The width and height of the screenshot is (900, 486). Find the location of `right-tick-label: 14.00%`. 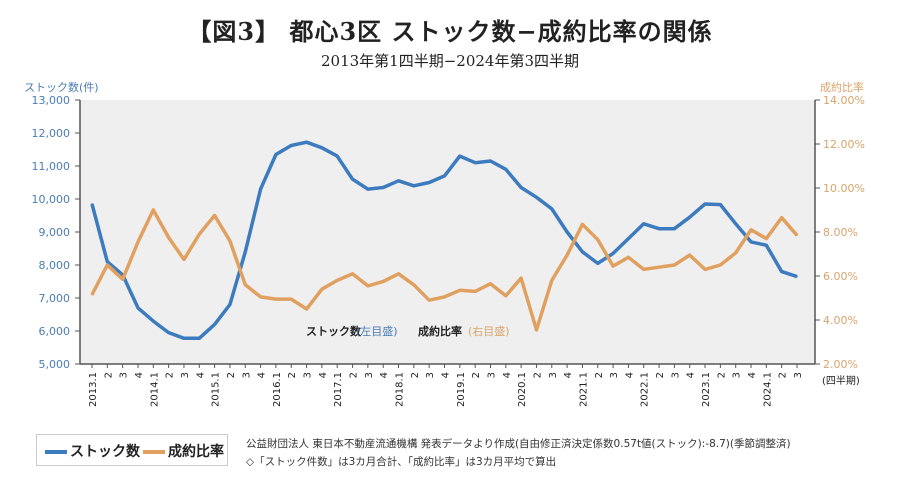

right-tick-label: 14.00% is located at coordinates (844, 100).